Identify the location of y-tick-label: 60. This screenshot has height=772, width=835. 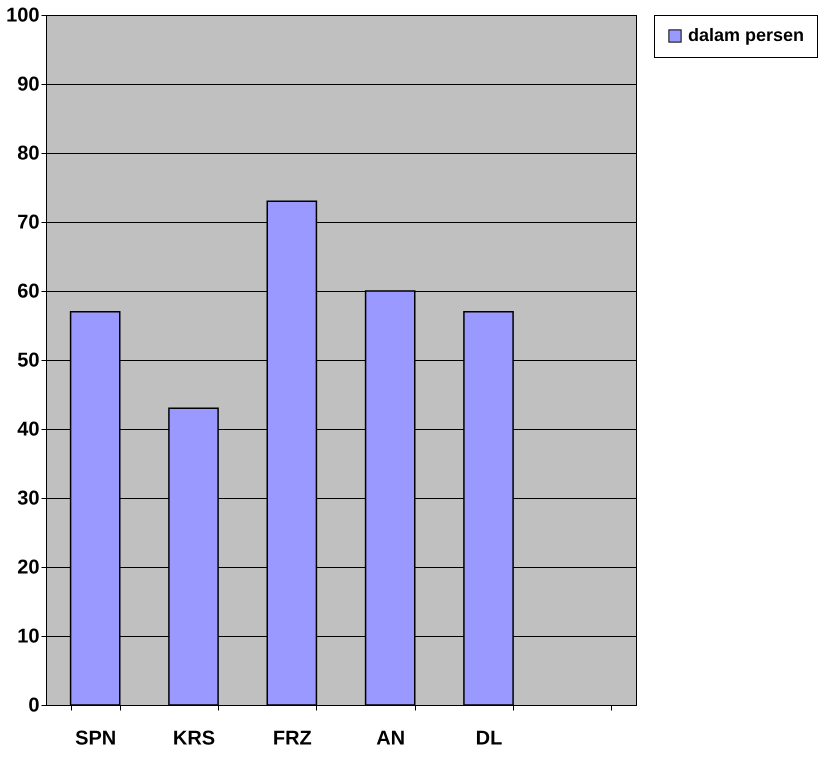
(28, 291).